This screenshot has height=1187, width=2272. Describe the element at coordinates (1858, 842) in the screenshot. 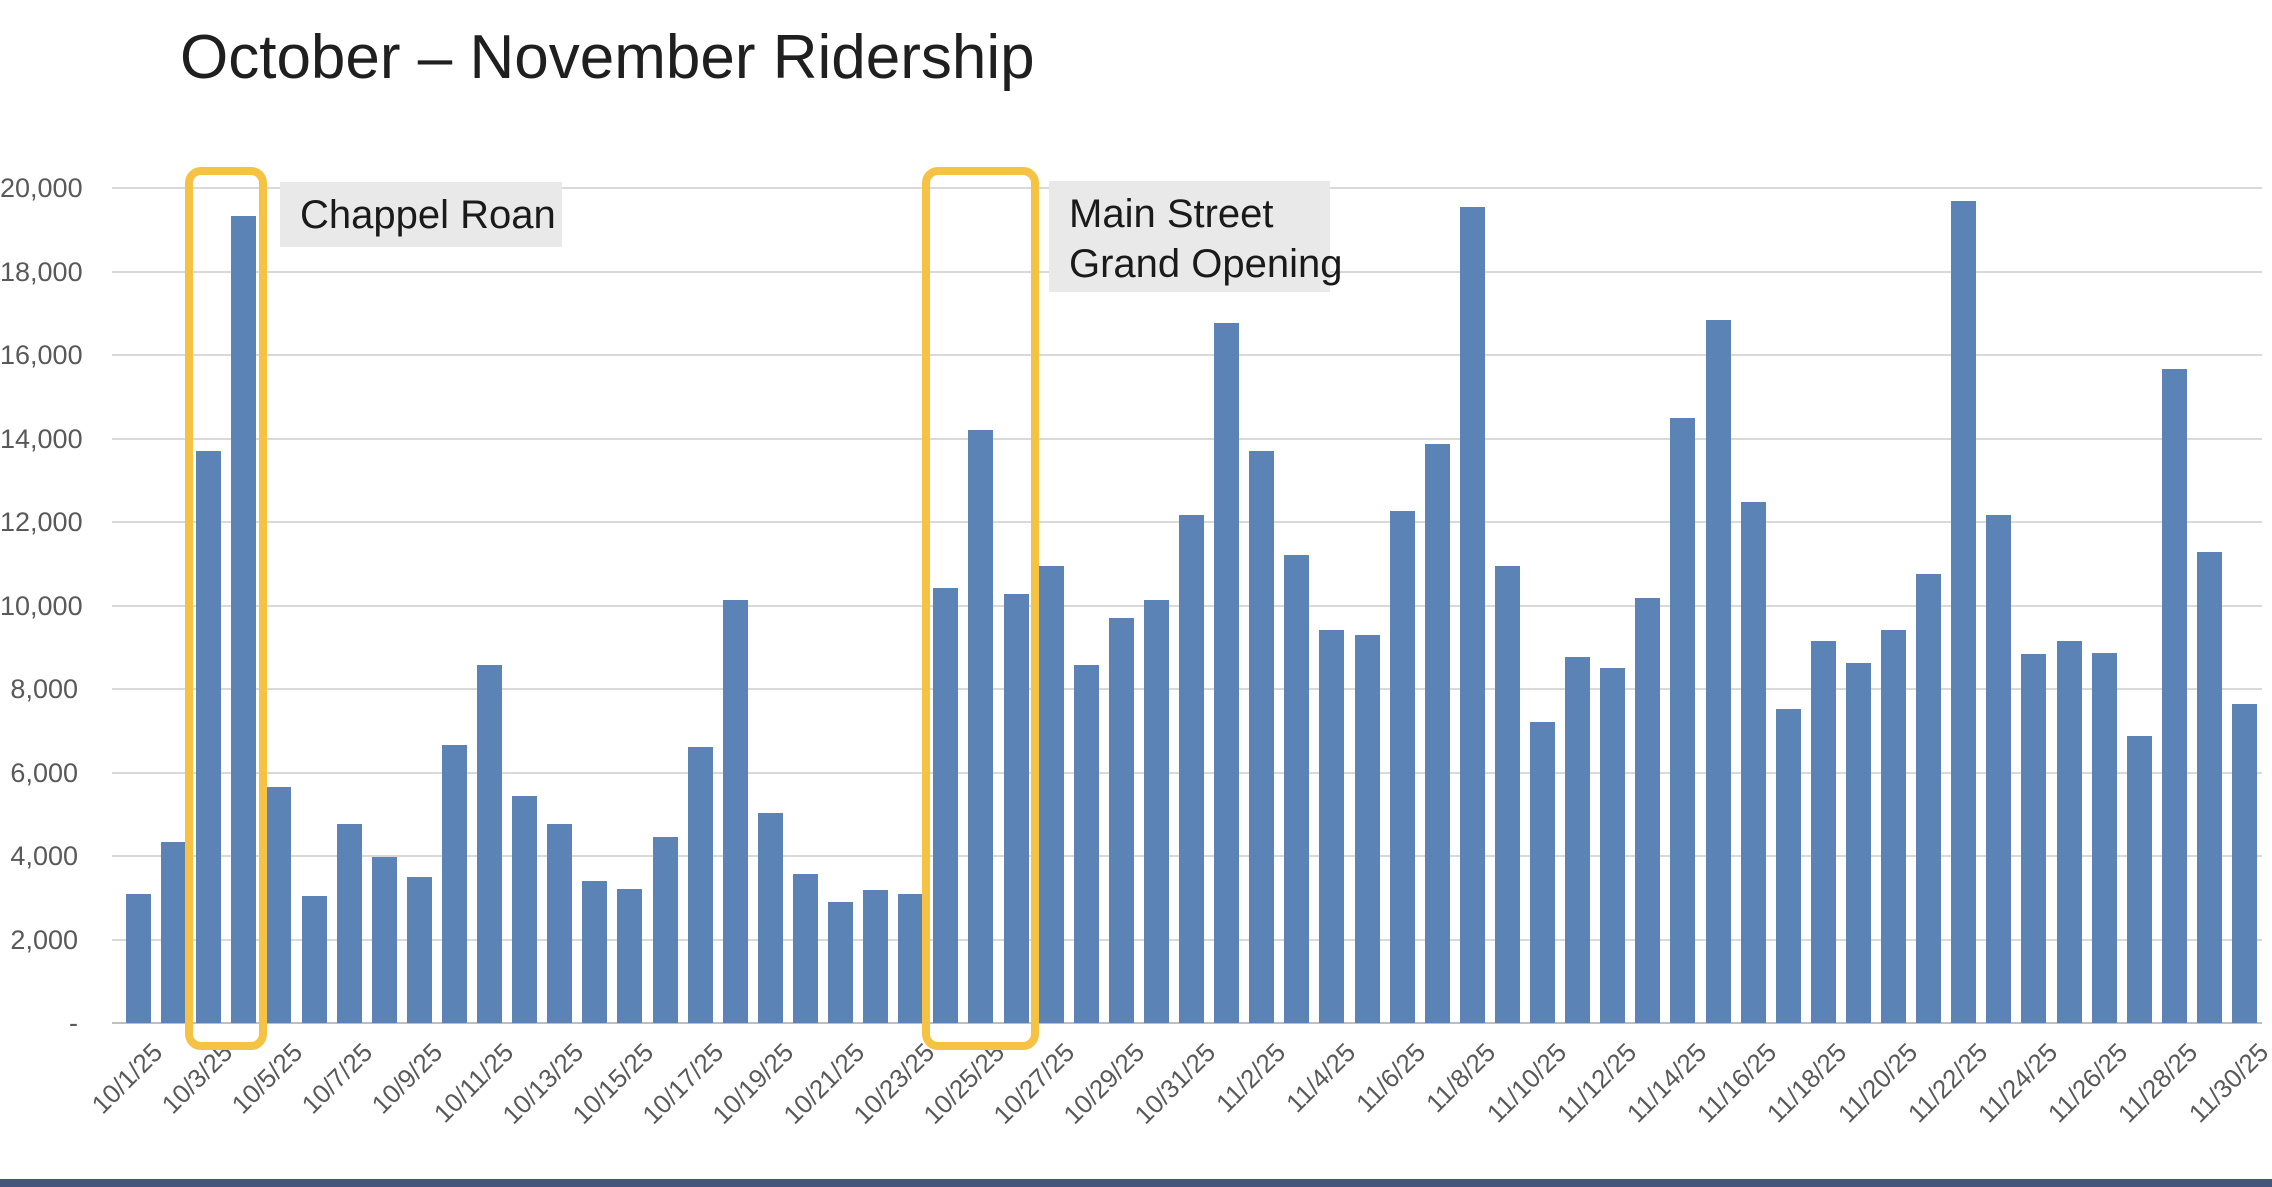

I see `bar-11/19/25` at that location.